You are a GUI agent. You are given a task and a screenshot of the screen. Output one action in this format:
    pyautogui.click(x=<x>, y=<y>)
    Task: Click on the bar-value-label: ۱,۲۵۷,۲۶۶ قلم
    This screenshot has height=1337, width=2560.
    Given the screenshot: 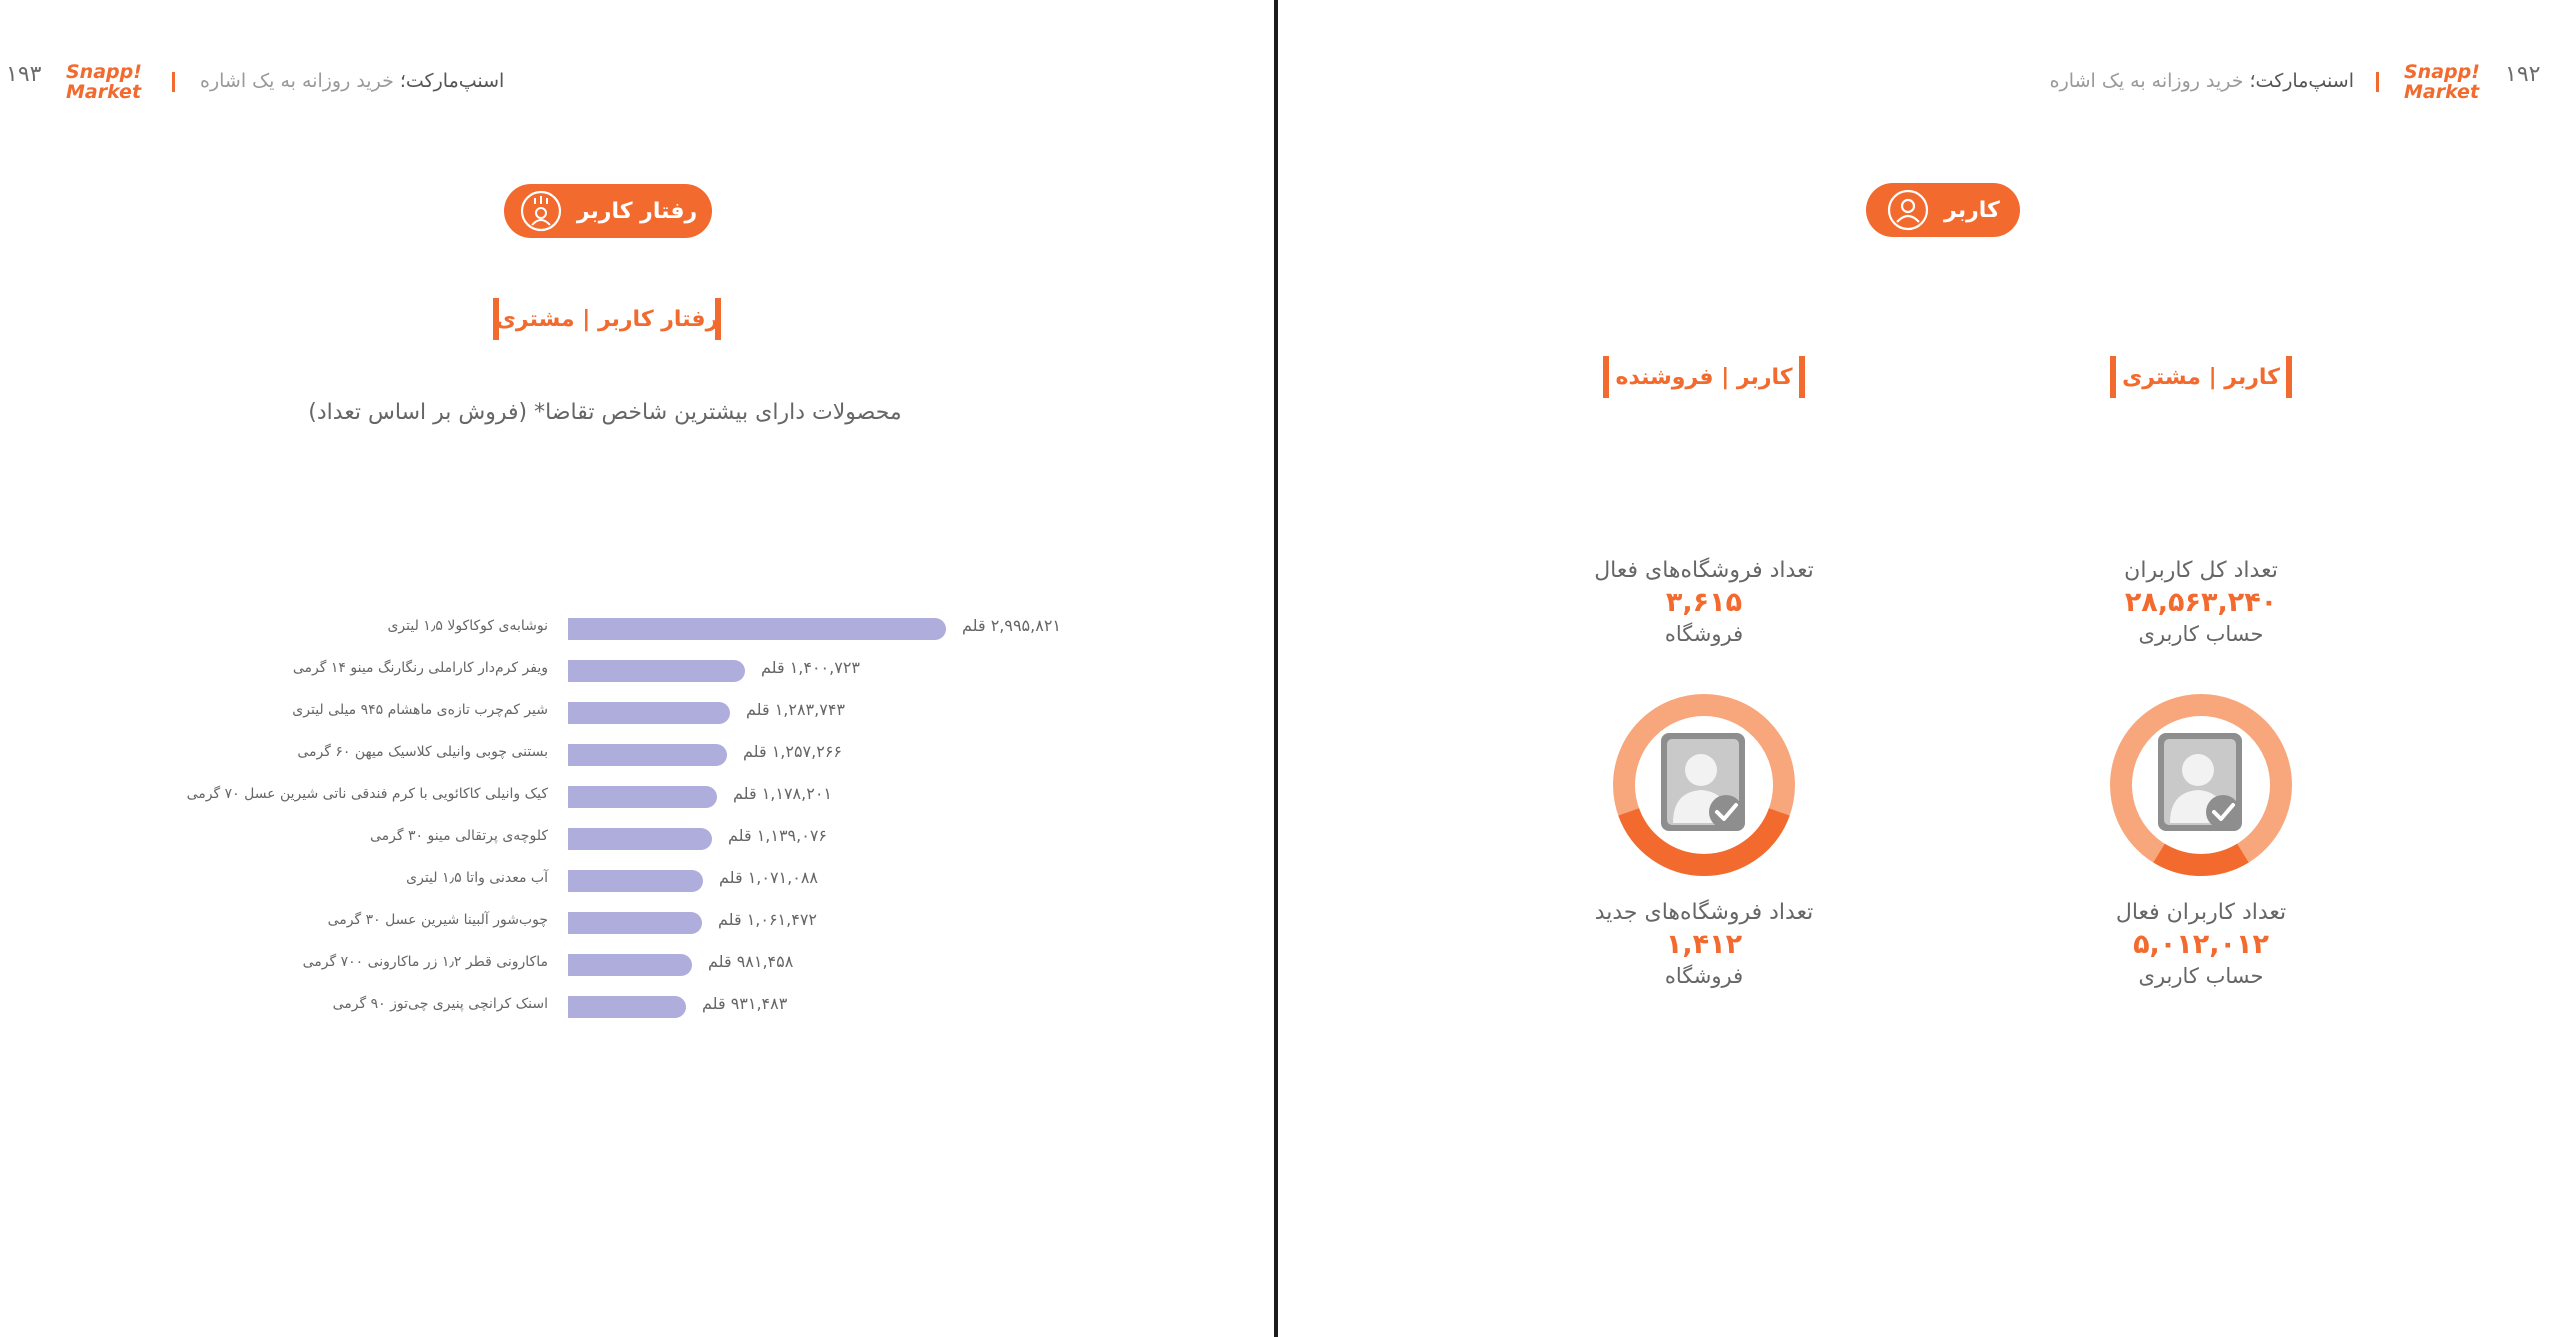 What is the action you would take?
    pyautogui.click(x=793, y=751)
    